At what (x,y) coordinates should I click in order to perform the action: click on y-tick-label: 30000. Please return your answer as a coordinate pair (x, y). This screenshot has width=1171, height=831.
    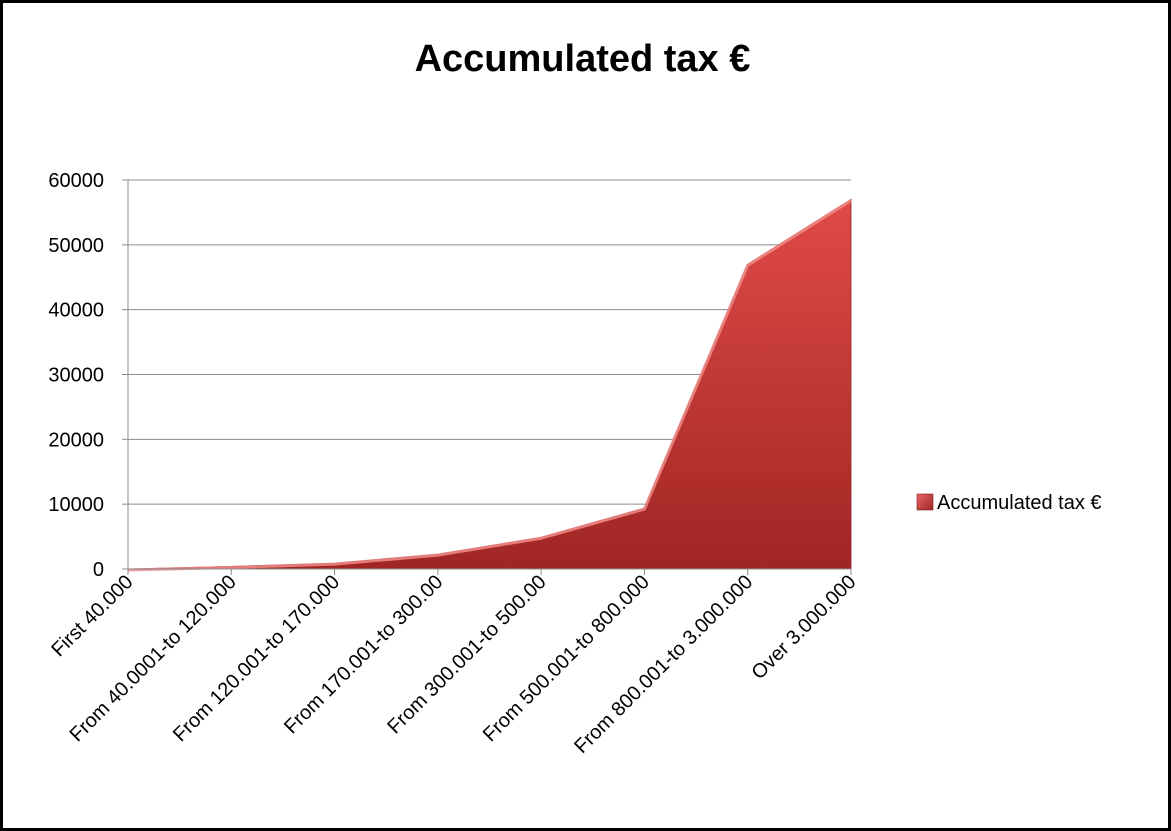
    Looking at the image, I should click on (76, 376).